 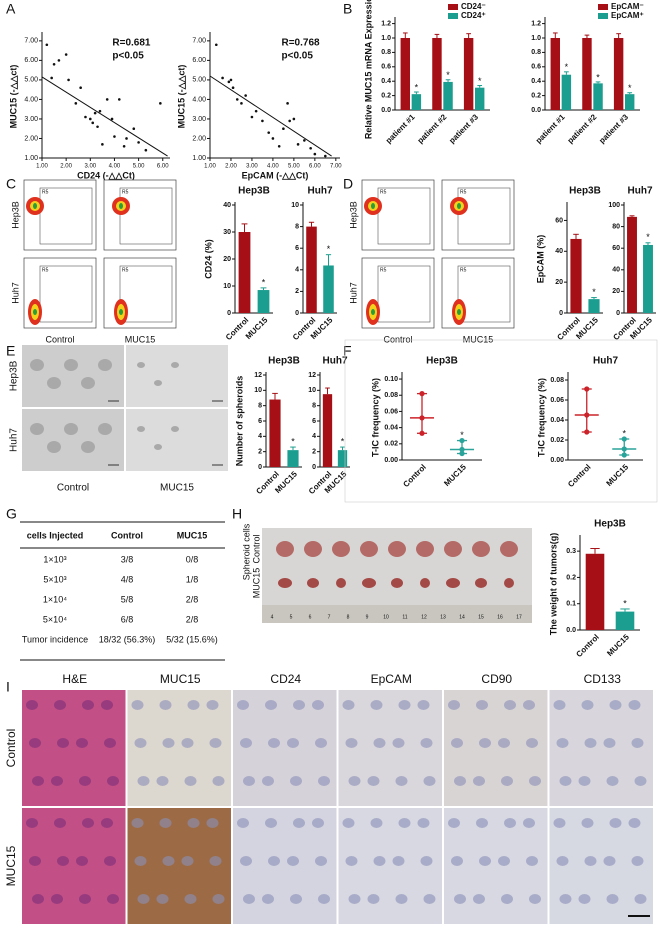 What do you see at coordinates (536, 81) in the screenshot?
I see `y-tick-label: 0.4` at bounding box center [536, 81].